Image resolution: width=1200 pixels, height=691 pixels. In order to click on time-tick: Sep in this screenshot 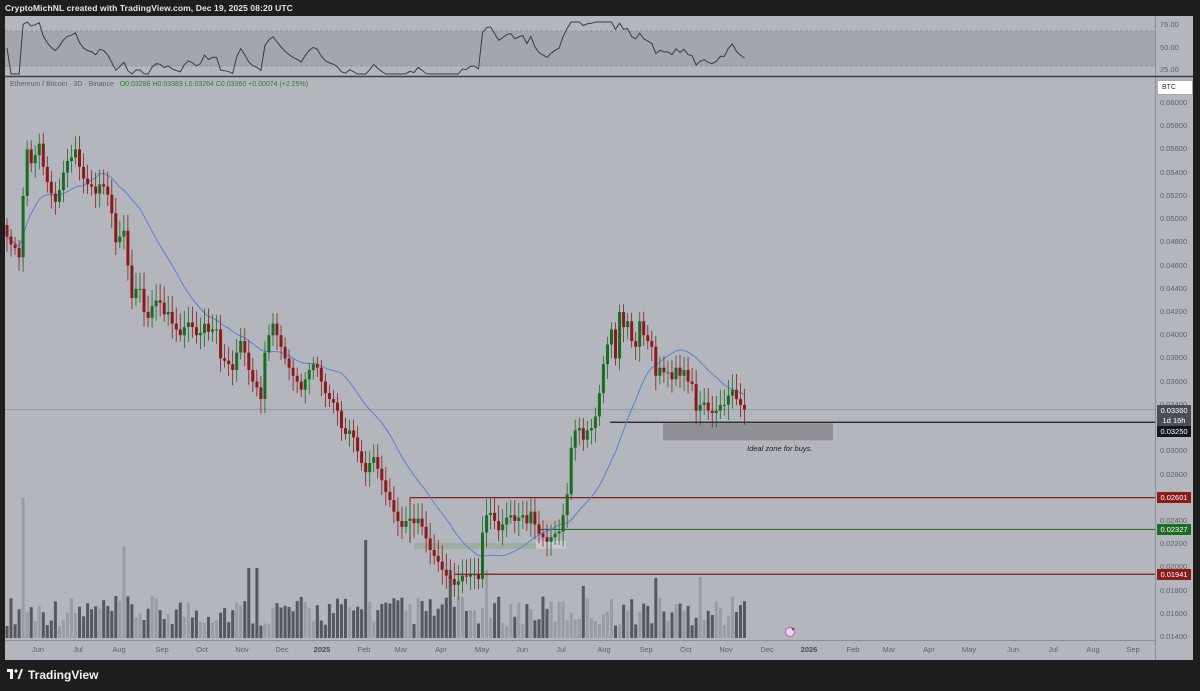, I will do `click(1133, 649)`.